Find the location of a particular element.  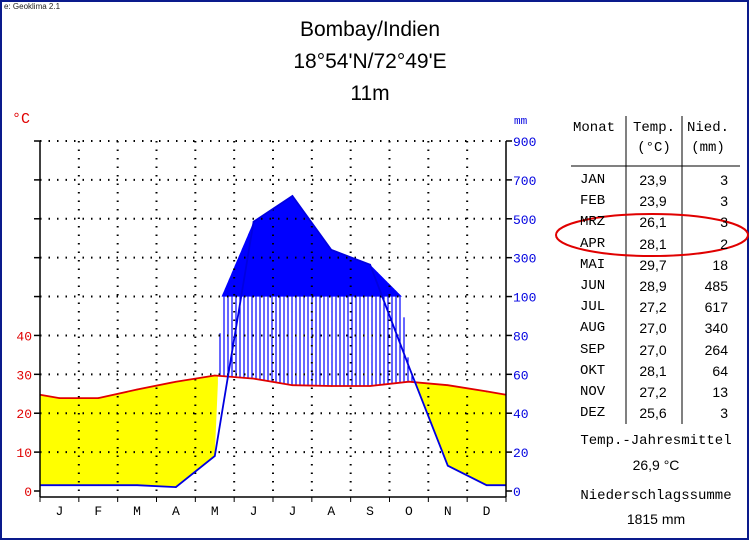

chart-elevation: 11m is located at coordinates (370, 93).